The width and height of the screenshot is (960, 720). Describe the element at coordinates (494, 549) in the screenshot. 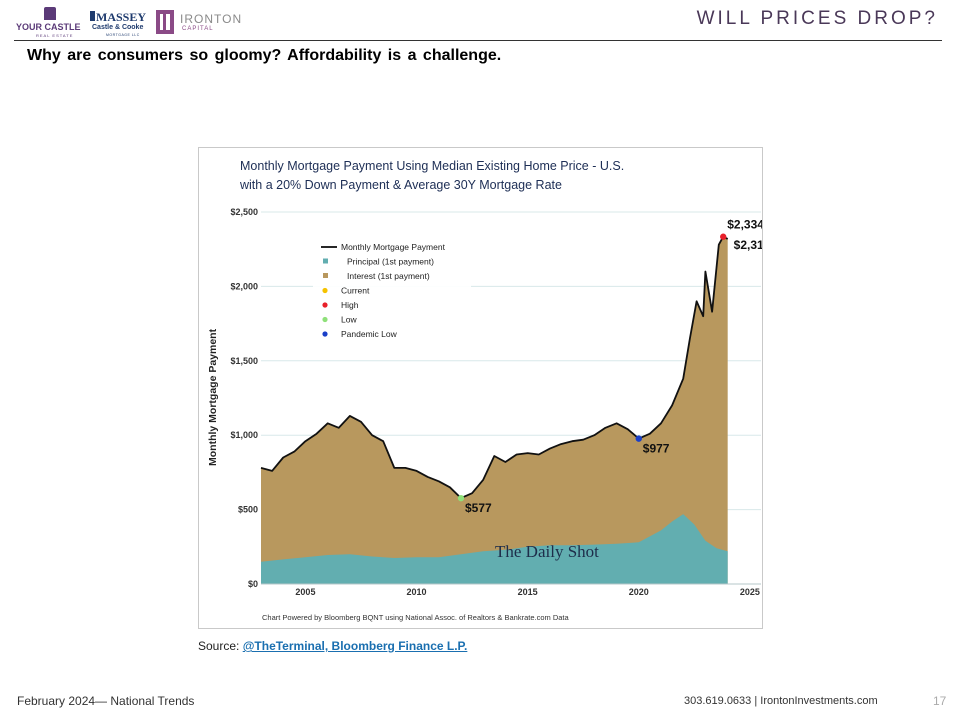

I see `principal-area` at that location.